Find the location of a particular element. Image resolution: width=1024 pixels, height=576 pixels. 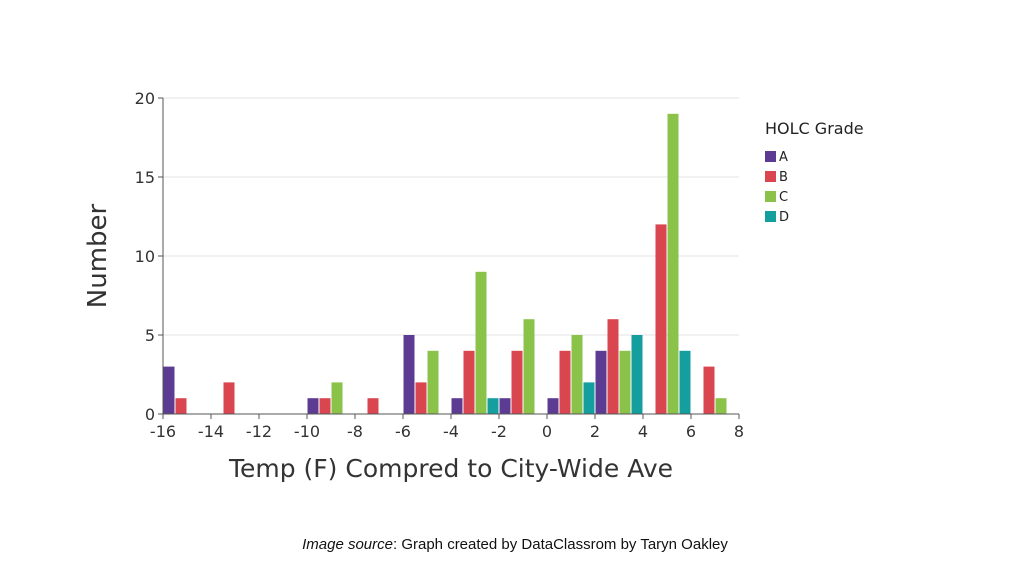

x-tick-label: 4 is located at coordinates (643, 431).